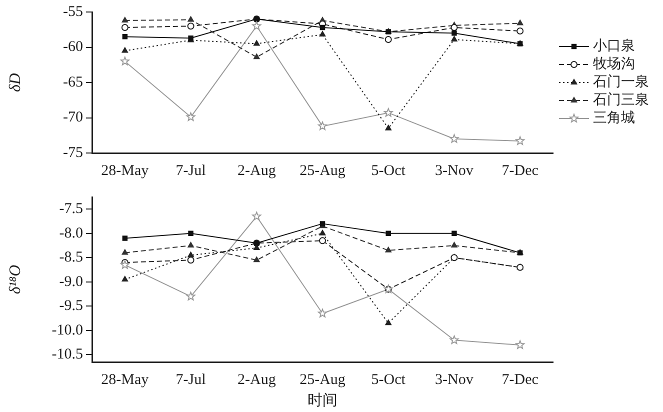 Image resolution: width=663 pixels, height=412 pixels. Describe the element at coordinates (614, 64) in the screenshot. I see `legend-label: 牧场沟` at that location.